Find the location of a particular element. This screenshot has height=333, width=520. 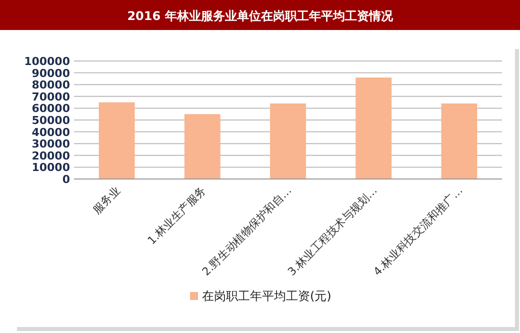

x-tick-label: 1.林业生产服务 is located at coordinates (177, 216).